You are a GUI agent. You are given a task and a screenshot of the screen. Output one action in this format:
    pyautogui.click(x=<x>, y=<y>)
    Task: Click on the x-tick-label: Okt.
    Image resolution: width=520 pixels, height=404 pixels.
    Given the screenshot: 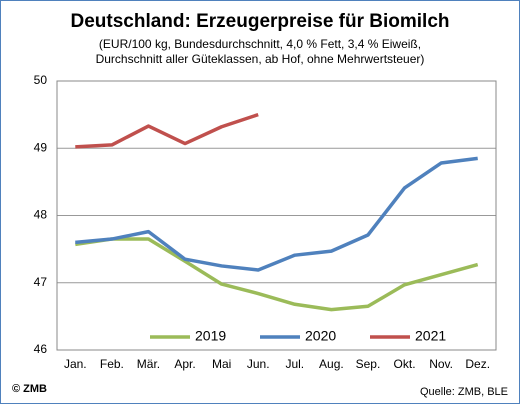 What is the action you would take?
    pyautogui.click(x=405, y=364)
    